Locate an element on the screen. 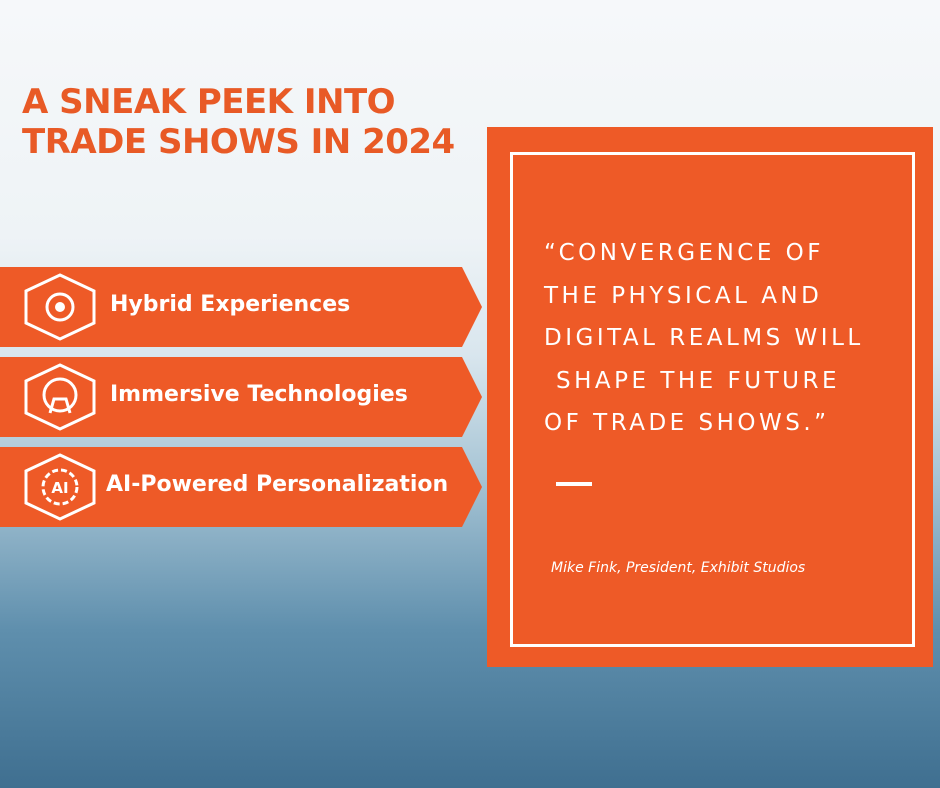 Image resolution: width=940 pixels, height=788 pixels. banner: AI is located at coordinates (241, 487).